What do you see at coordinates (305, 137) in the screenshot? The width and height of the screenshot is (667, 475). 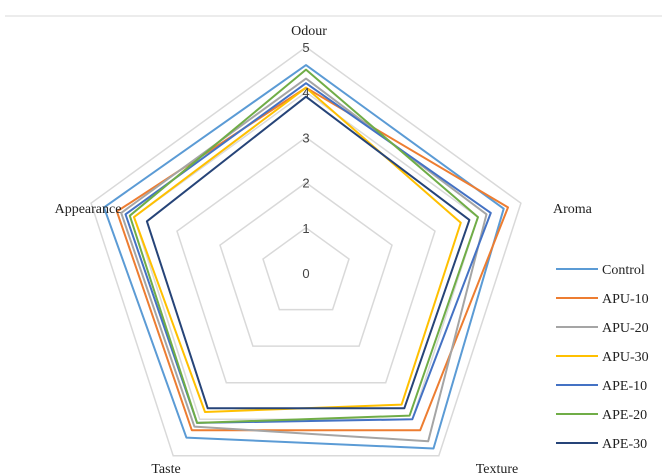 I see `tick-label-3: 3` at bounding box center [305, 137].